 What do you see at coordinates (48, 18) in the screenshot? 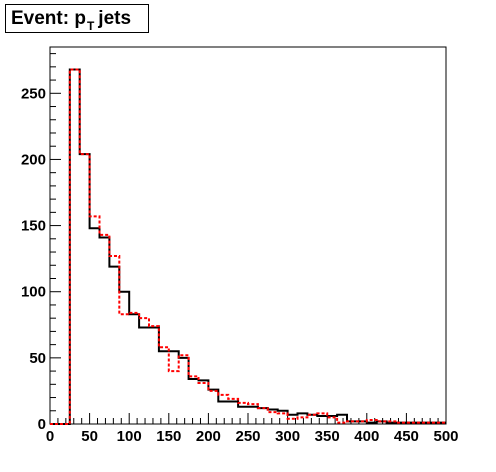
I see `title-main: Event: p` at bounding box center [48, 18].